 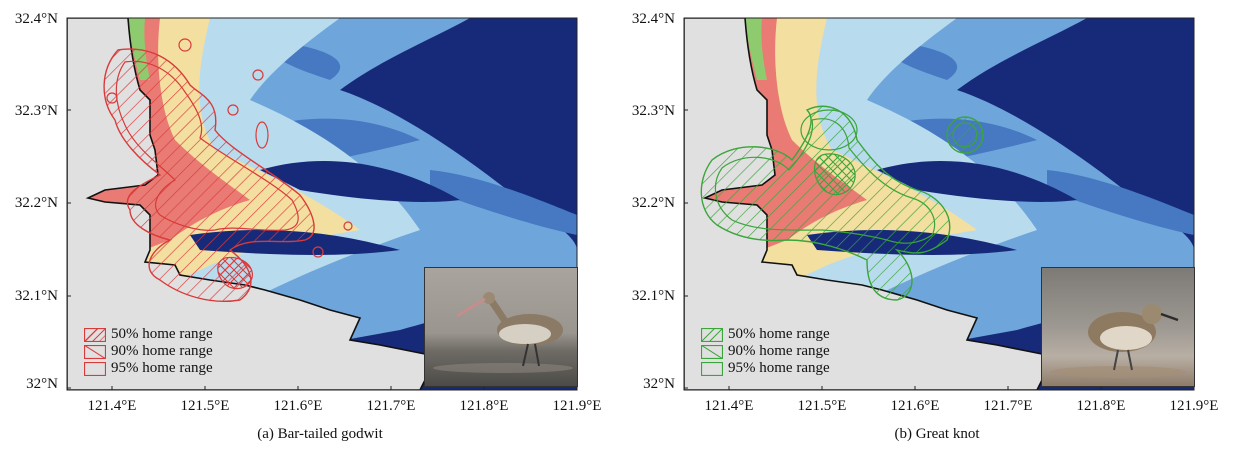 What do you see at coordinates (320, 434) in the screenshot?
I see `panel-caption: (a) Bar-tailed godwit` at bounding box center [320, 434].